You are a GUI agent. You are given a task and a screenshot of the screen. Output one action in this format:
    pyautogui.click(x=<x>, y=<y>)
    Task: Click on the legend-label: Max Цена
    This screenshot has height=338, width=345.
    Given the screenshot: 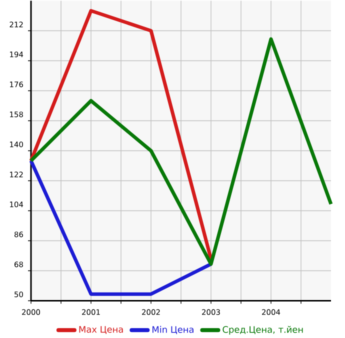 What is the action you would take?
    pyautogui.click(x=101, y=330)
    